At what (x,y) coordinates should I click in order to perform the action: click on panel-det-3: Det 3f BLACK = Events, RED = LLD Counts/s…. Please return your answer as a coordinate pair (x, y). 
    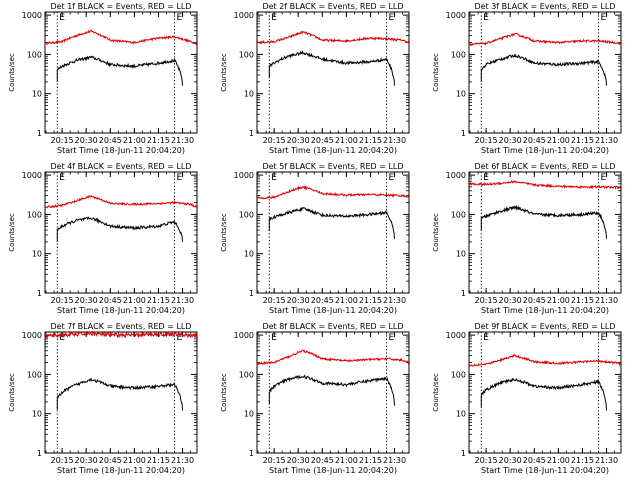
    Looking at the image, I should click on (527, 78).